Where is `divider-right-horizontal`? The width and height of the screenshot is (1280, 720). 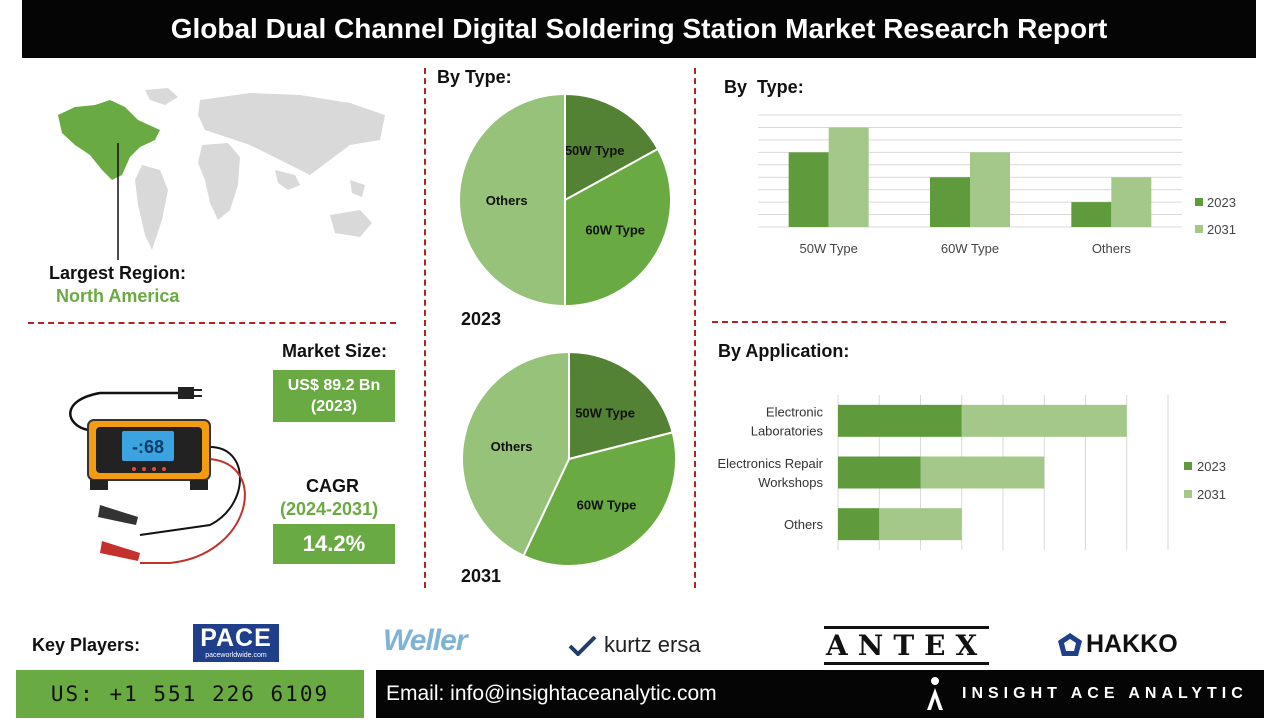 divider-right-horizontal is located at coordinates (969, 322).